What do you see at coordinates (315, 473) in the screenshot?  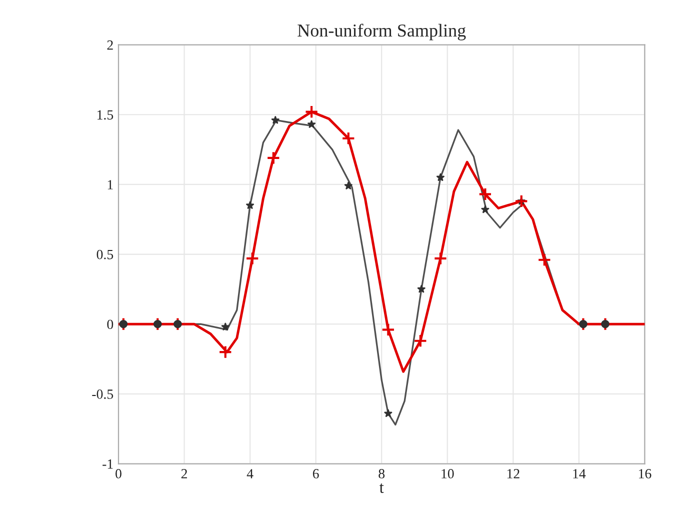 I see `x-tick-label: 6` at bounding box center [315, 473].